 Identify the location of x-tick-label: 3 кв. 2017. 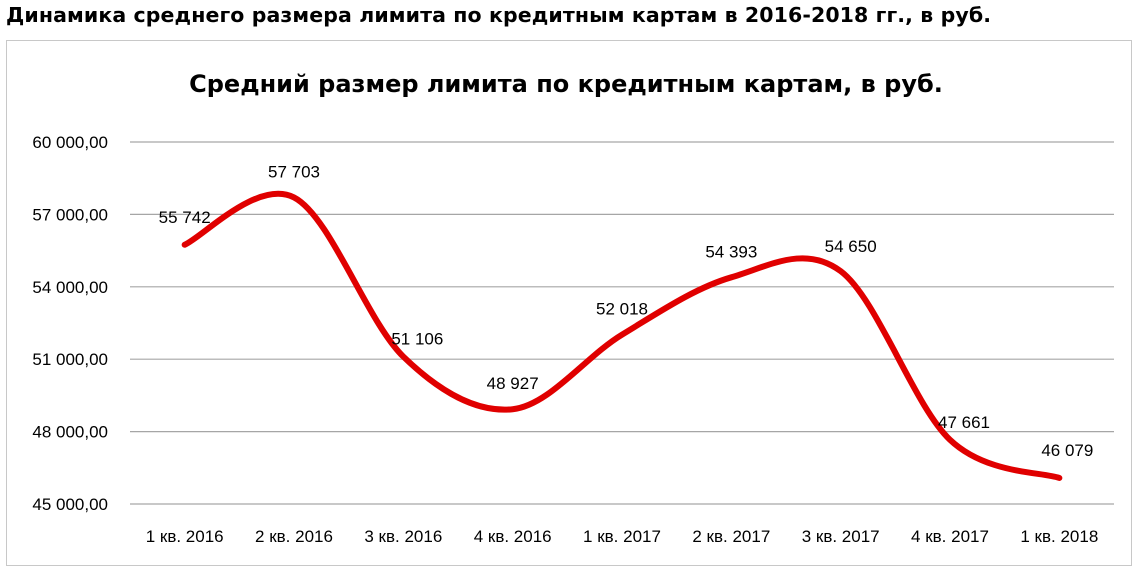
(841, 536).